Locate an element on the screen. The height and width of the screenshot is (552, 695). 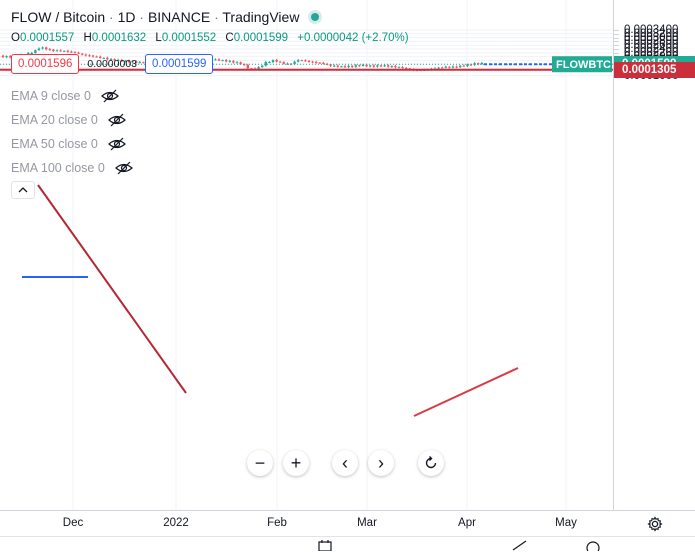
buy-button: 0.0001599 is located at coordinates (179, 64).